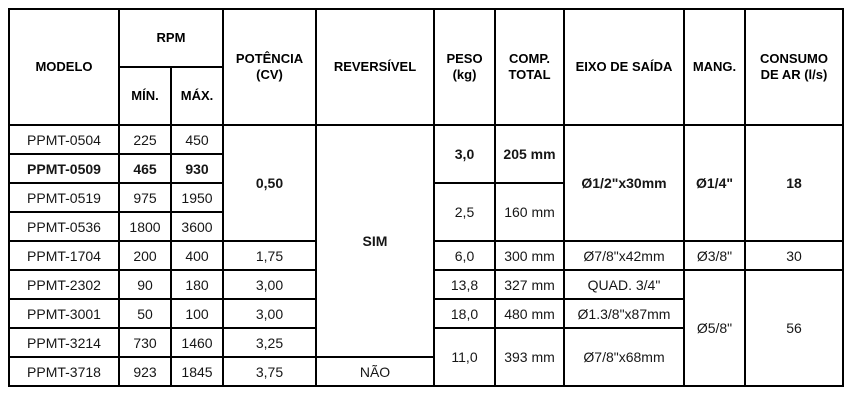 Image resolution: width=852 pixels, height=400 pixels. Describe the element at coordinates (529, 255) in the screenshot. I see `cell-comp: 300 mm` at that location.